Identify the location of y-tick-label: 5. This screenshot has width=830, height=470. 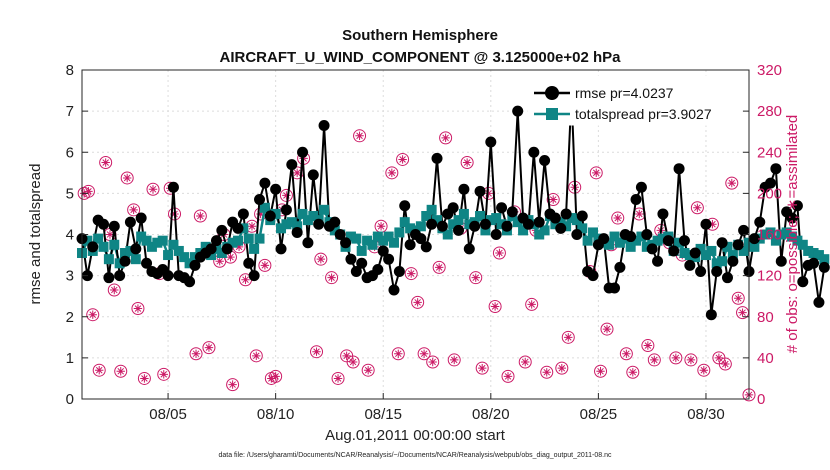
(70, 193).